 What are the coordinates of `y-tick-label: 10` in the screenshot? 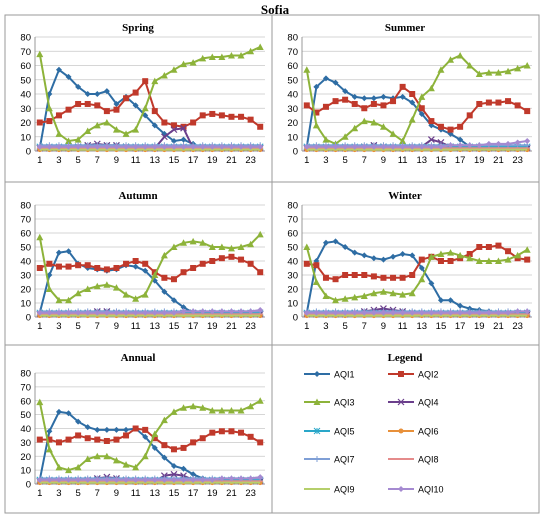 It's located at (25, 304).